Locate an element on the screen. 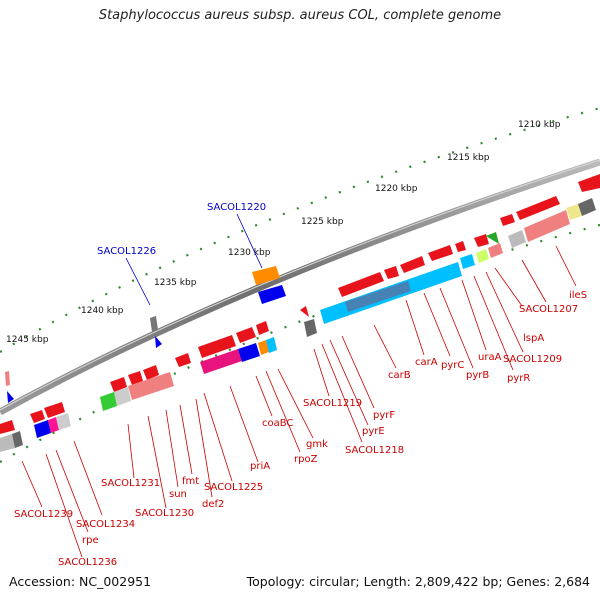  label-SACOL1207: SACOL1207 is located at coordinates (548, 309).